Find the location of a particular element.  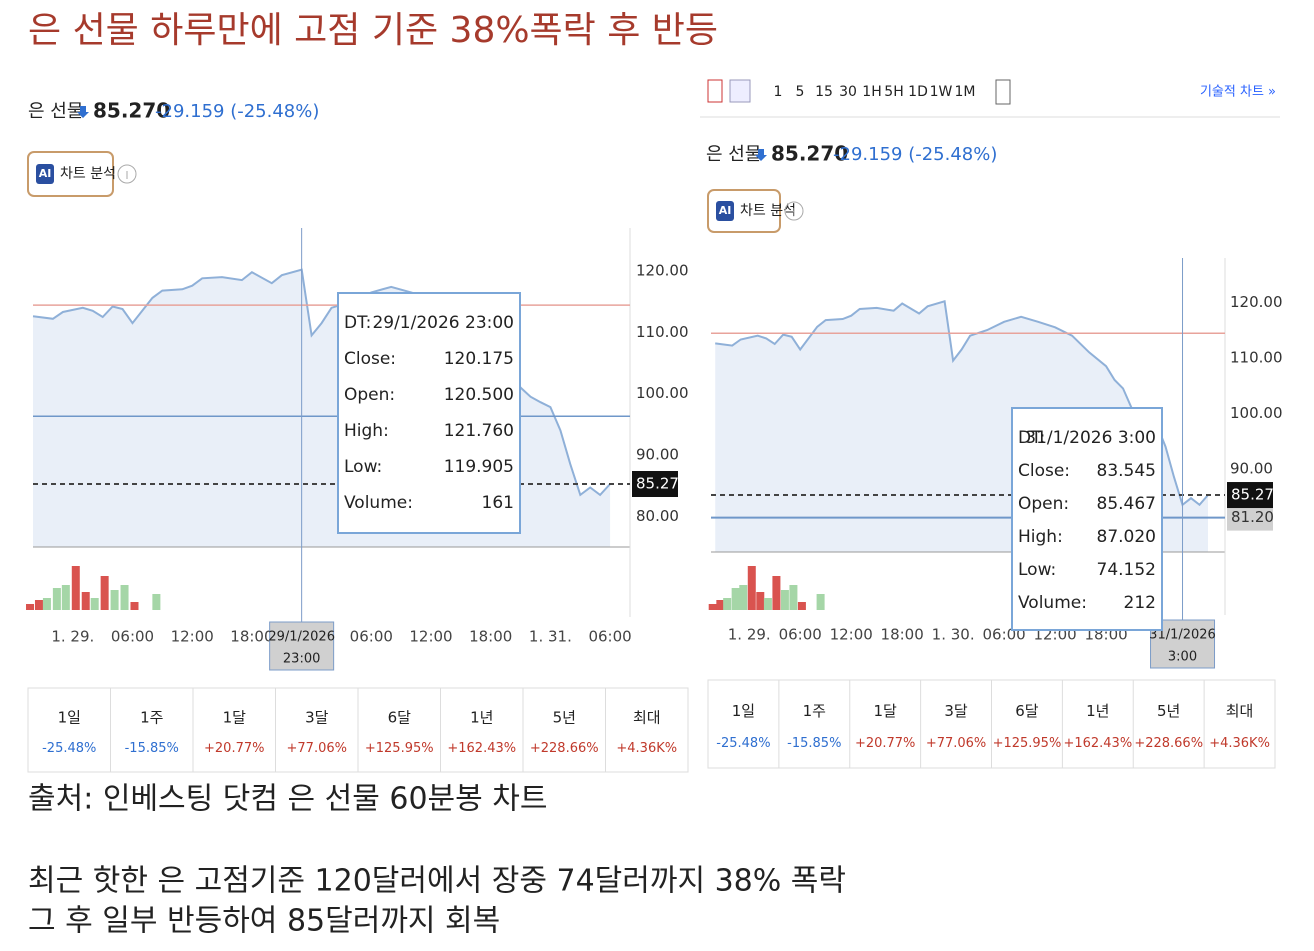

interval-button: 15 is located at coordinates (824, 92).